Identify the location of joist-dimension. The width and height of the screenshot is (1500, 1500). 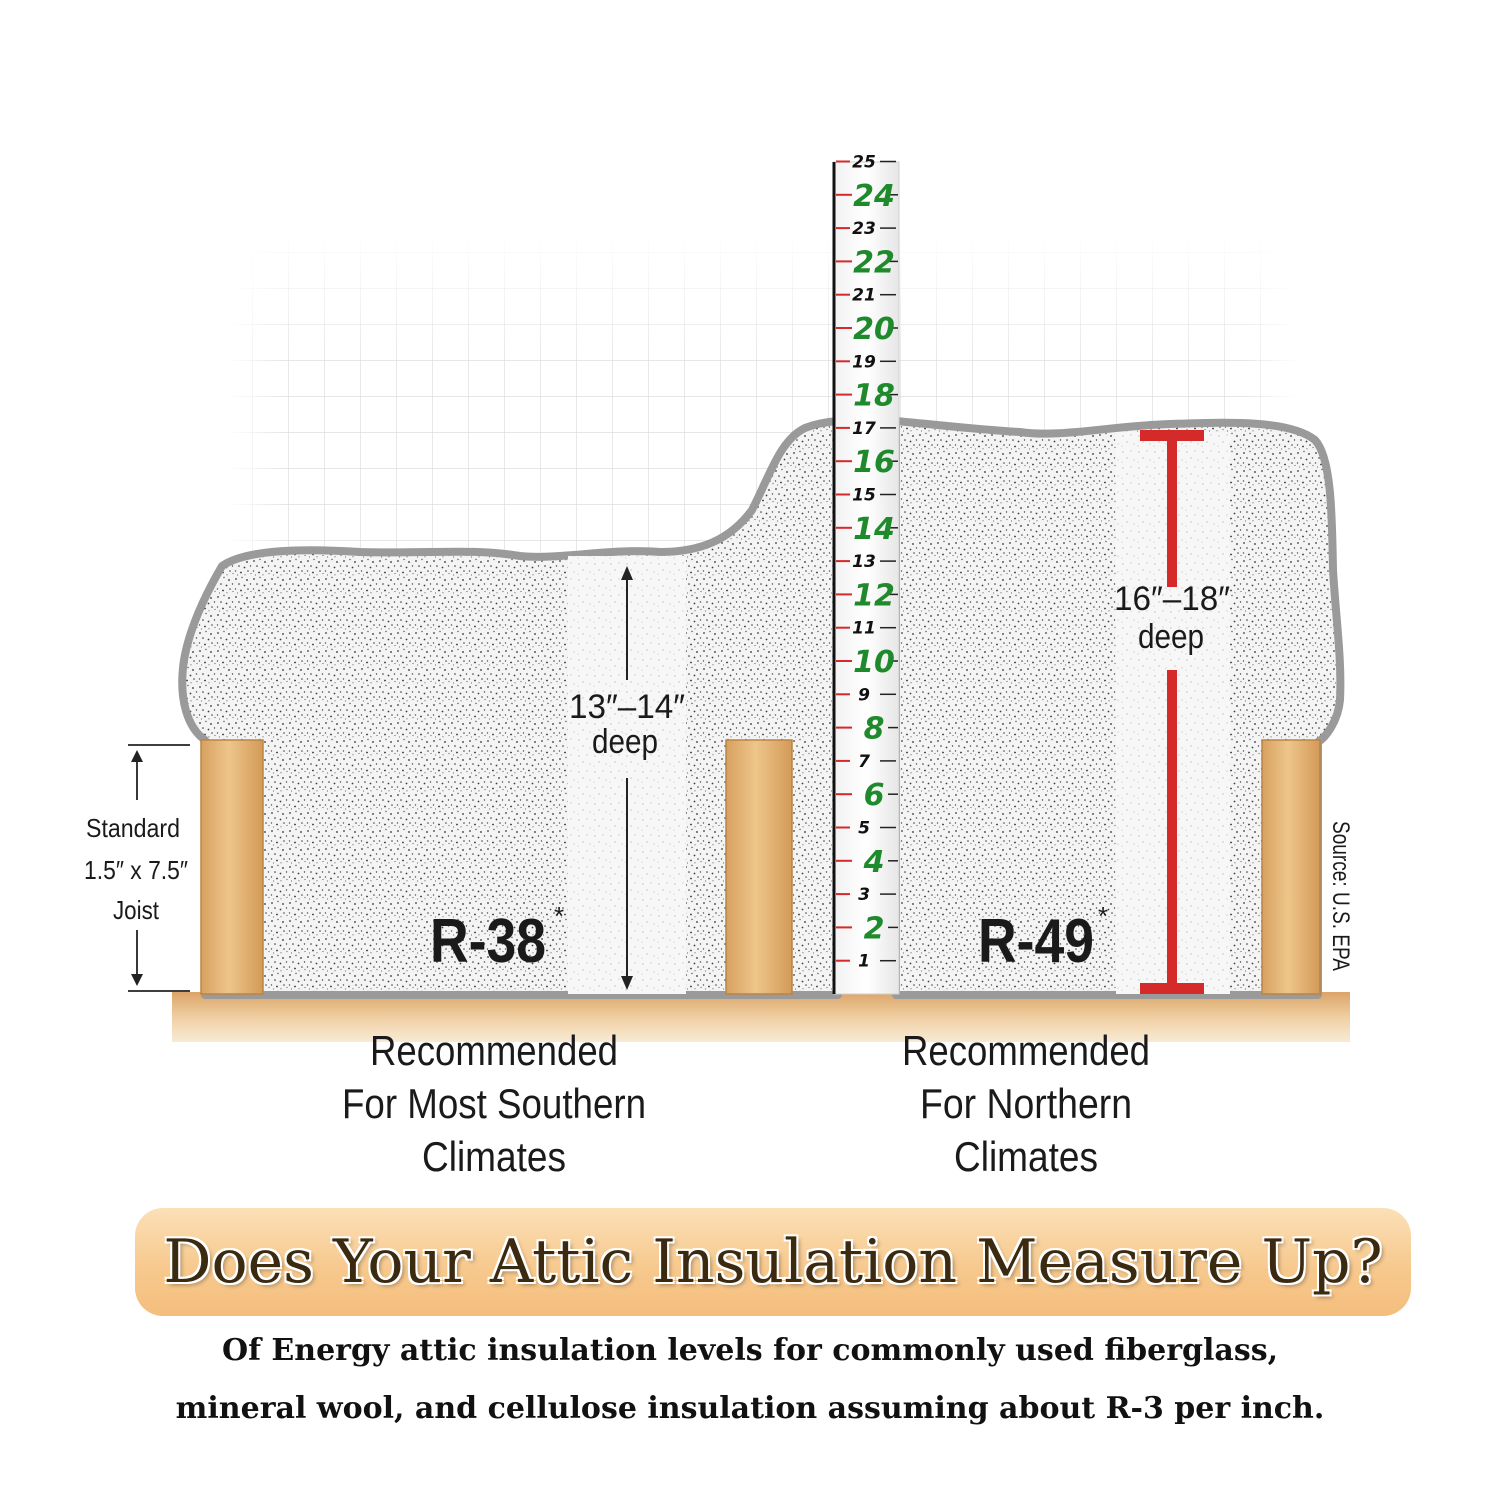
(159, 868).